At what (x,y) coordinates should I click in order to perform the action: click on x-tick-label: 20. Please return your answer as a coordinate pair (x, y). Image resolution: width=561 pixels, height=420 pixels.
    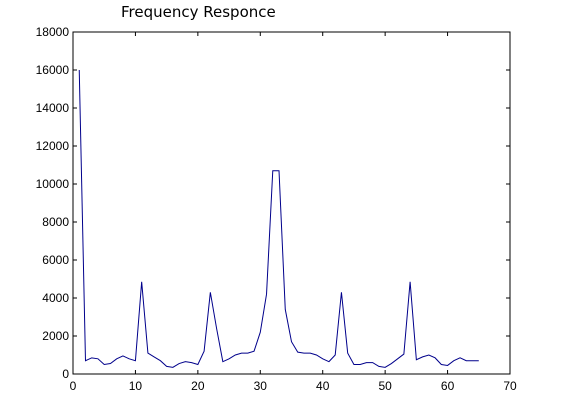
    Looking at the image, I should click on (198, 386).